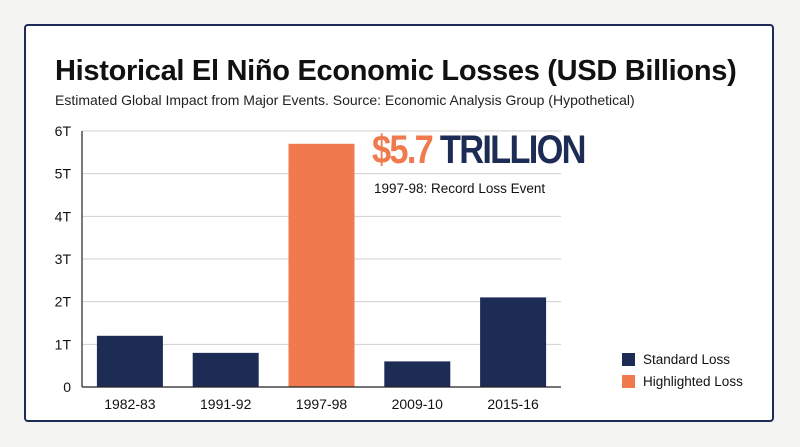 The width and height of the screenshot is (800, 447). I want to click on x-tick-labels: 1982-83 1991-92 1997-98 2009-10 2015-16, so click(321, 404).